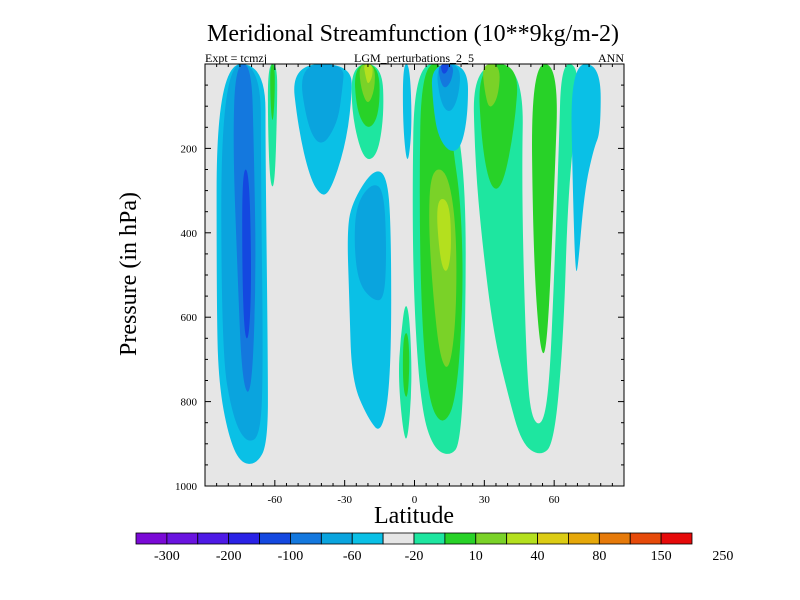  Describe the element at coordinates (538, 556) in the screenshot. I see `colorbar-label: 40` at that location.